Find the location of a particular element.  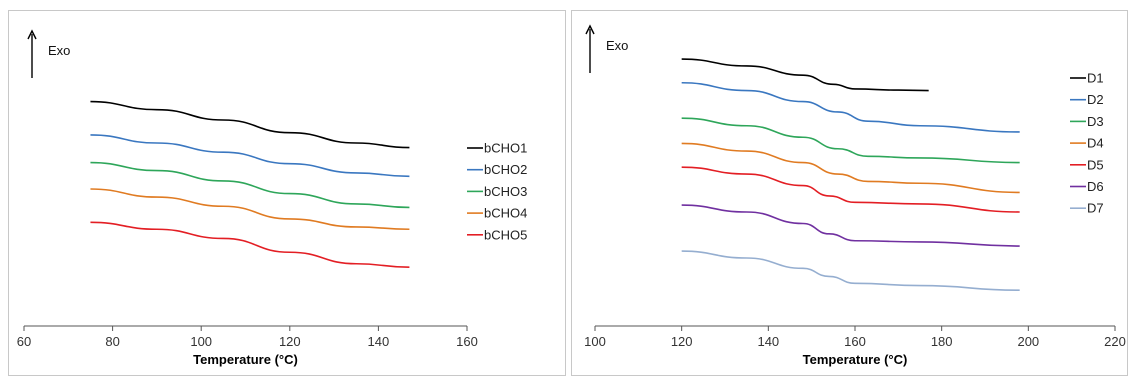

right-legend-label: D4 is located at coordinates (1095, 143).